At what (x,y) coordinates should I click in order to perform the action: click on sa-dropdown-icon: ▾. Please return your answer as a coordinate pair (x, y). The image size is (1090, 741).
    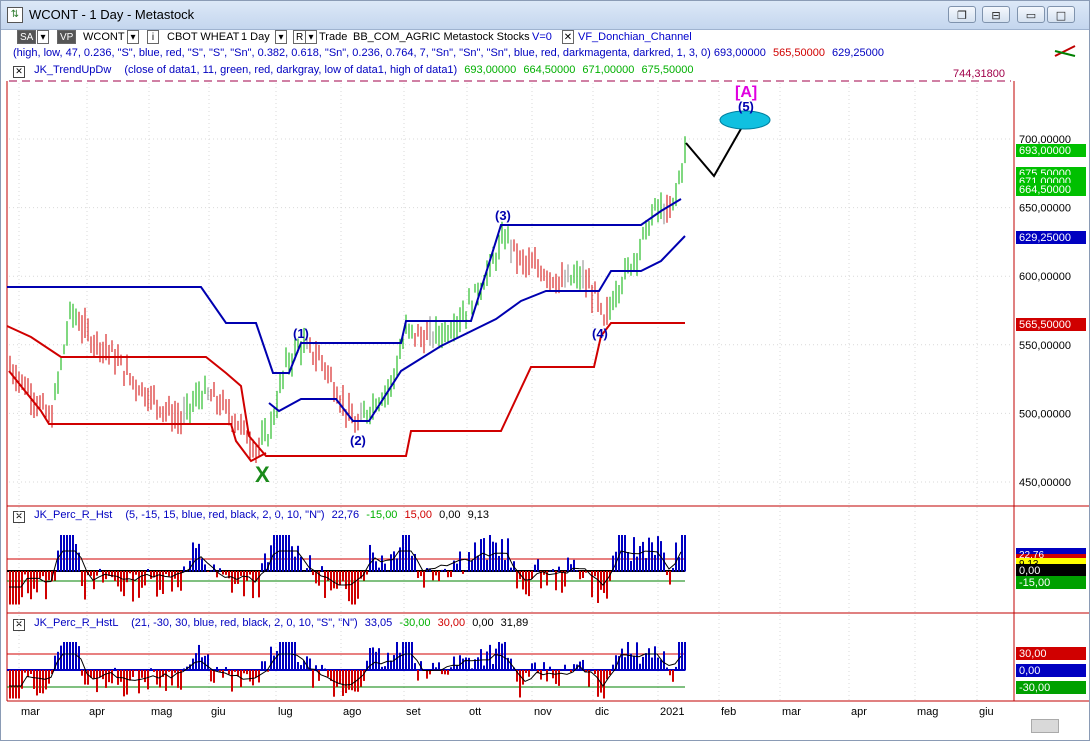
    Looking at the image, I should click on (43, 37).